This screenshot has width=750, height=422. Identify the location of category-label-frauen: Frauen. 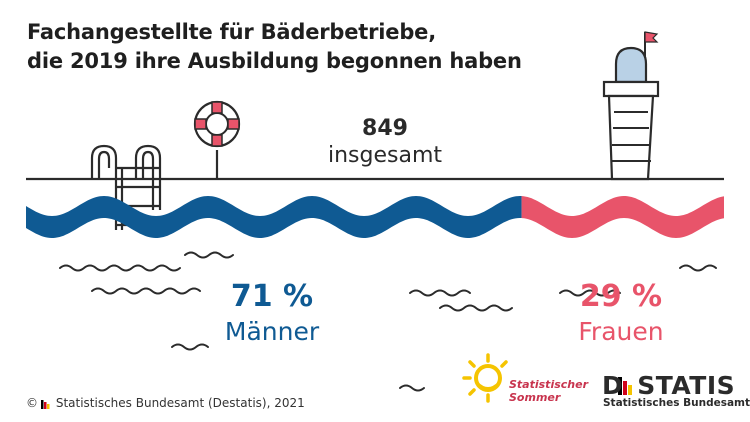
(620, 331).